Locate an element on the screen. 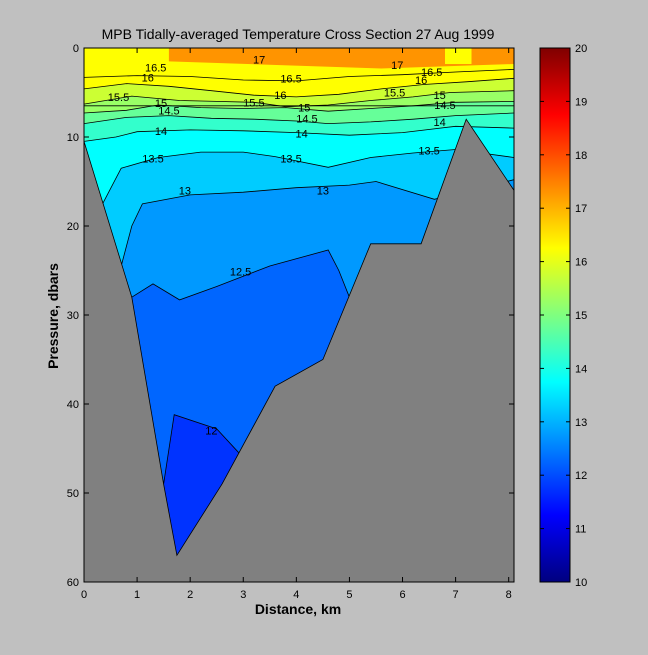 This screenshot has width=648, height=655. contour-label-14-2: 14 is located at coordinates (440, 123).